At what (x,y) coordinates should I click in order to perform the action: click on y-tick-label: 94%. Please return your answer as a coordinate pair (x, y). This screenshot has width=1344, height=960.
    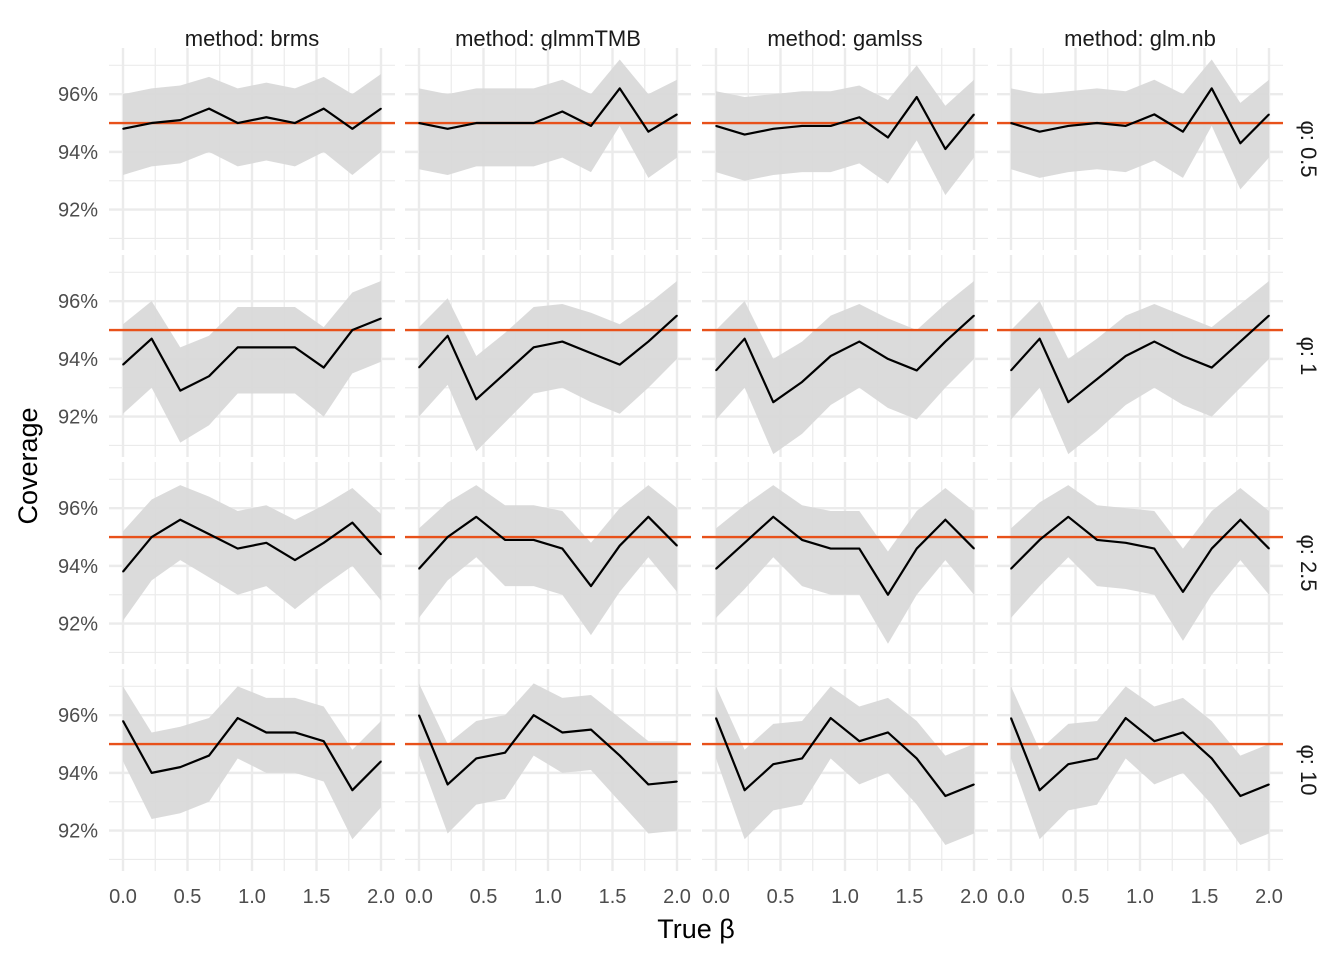
    Looking at the image, I should click on (78, 774).